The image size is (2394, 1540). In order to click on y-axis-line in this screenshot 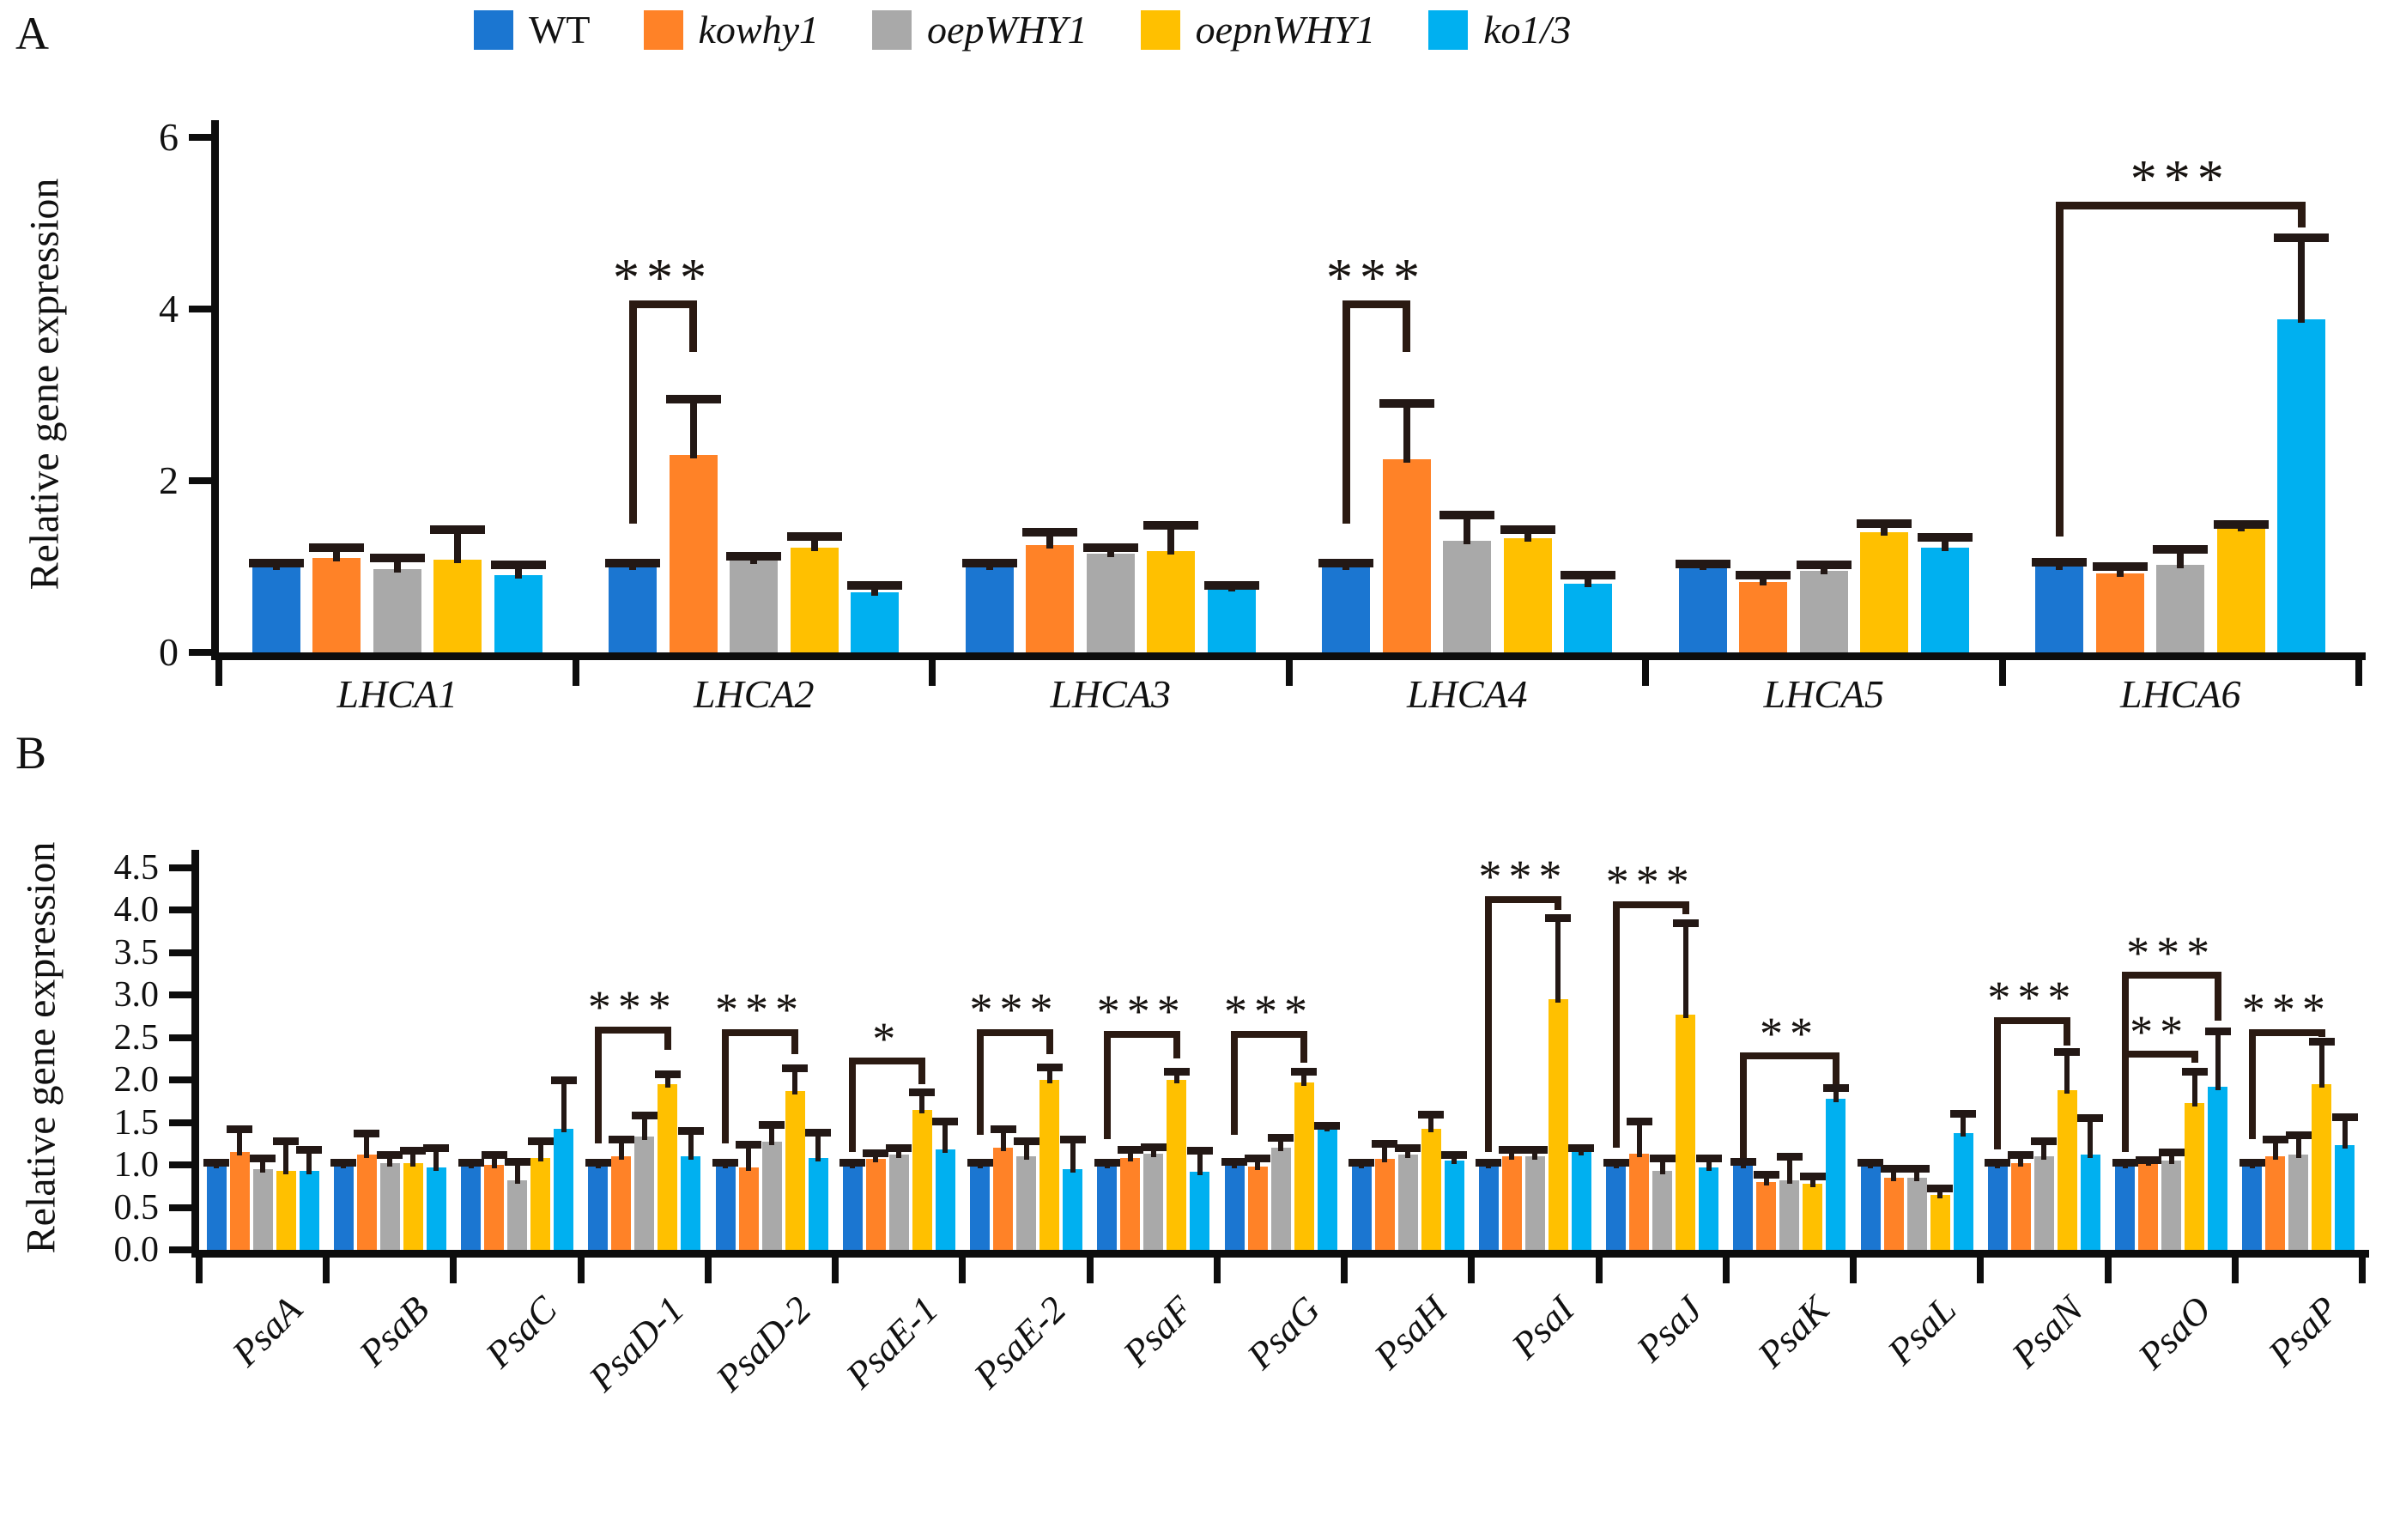, I will do `click(195, 1054)`.